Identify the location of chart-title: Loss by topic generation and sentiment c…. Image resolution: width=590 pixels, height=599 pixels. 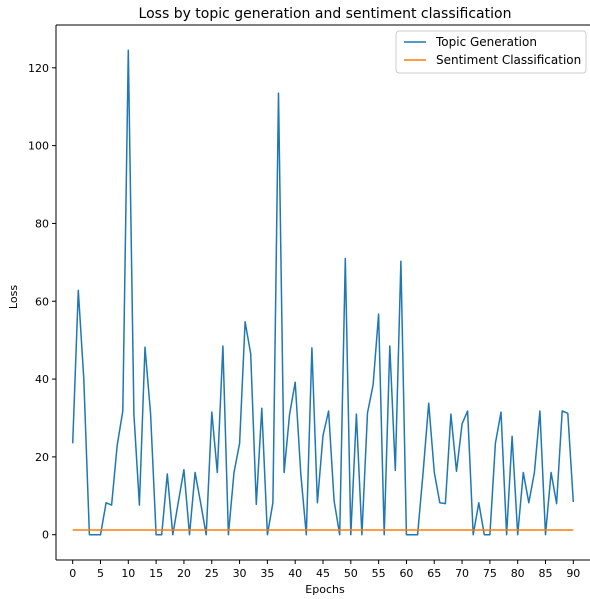
(325, 14).